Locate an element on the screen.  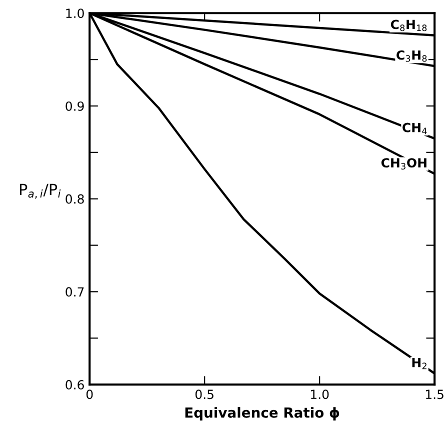
x-tick-label: 0.5 is located at coordinates (204, 395).